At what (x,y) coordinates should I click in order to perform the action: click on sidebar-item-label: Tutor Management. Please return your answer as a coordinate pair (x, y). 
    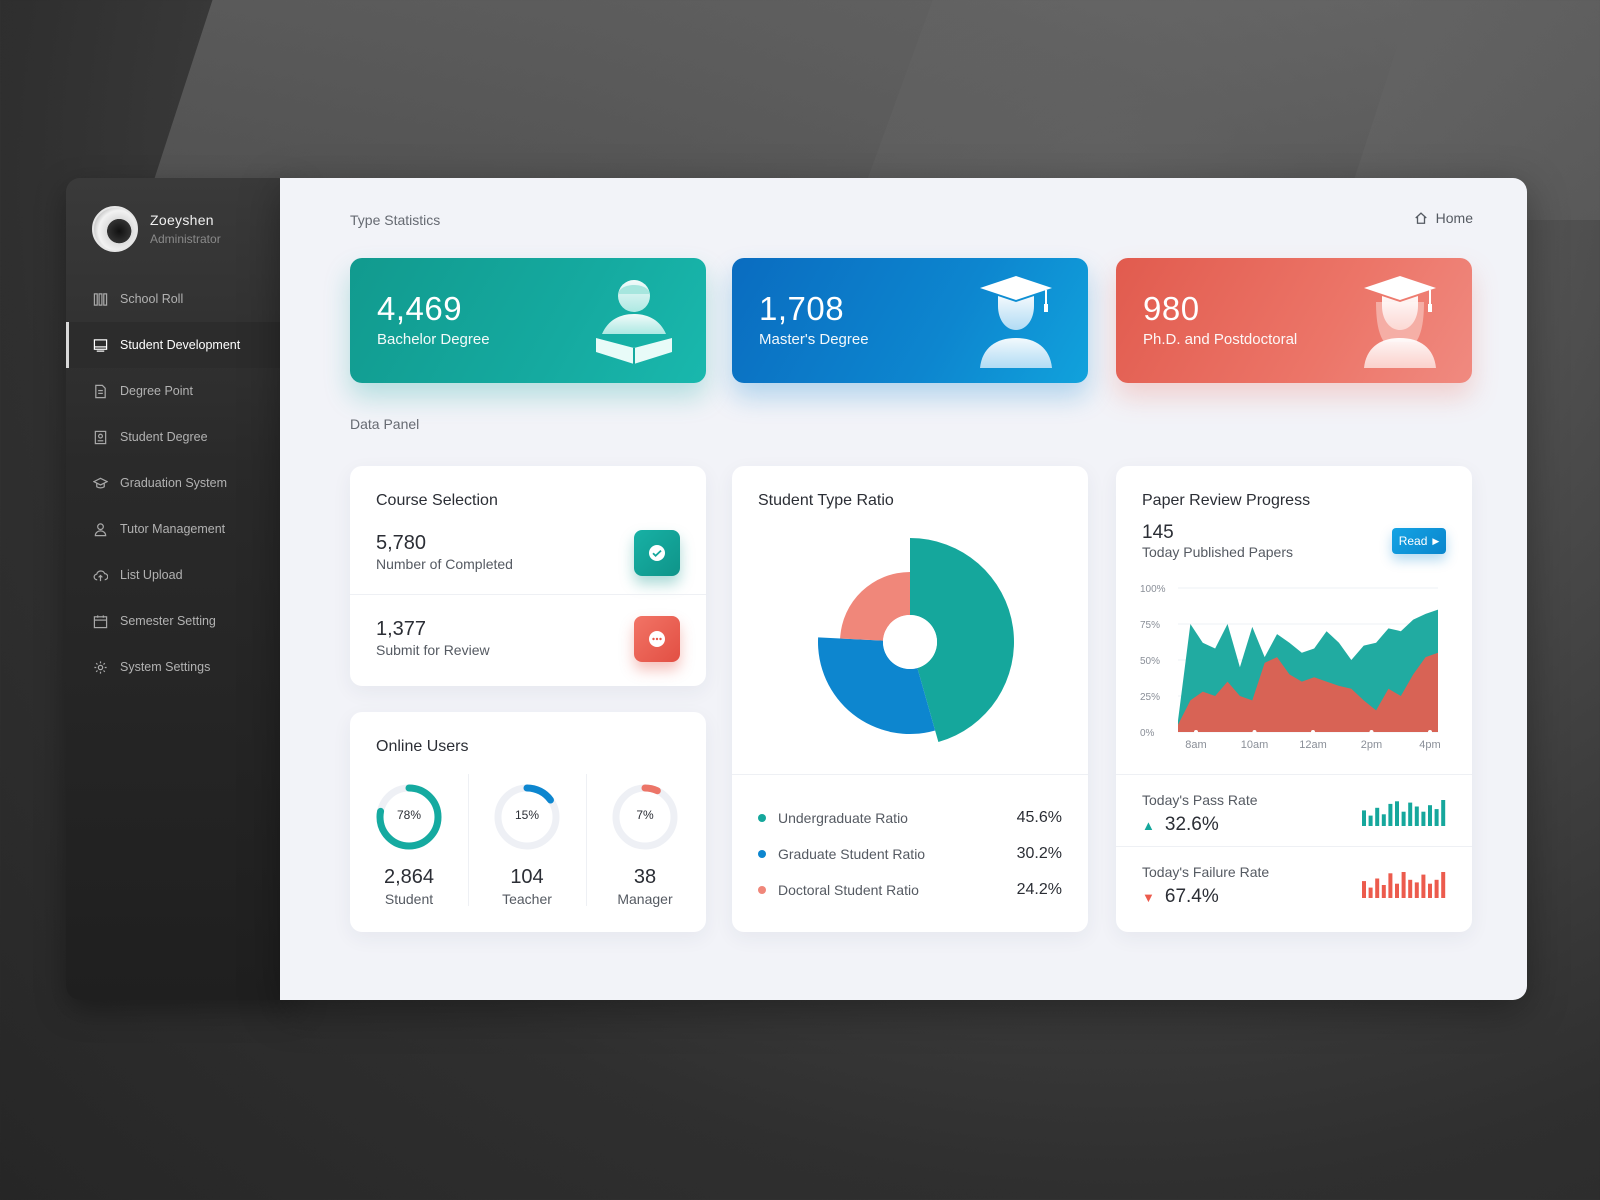
    Looking at the image, I should click on (173, 529).